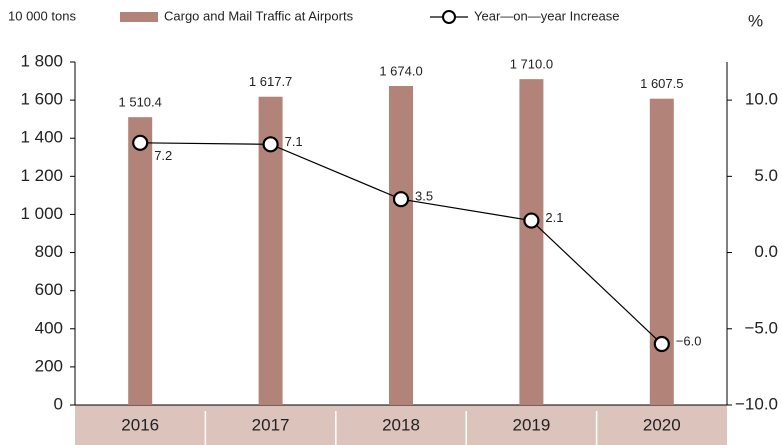 The image size is (782, 445). What do you see at coordinates (49, 251) in the screenshot?
I see `y-tick-label: 800` at bounding box center [49, 251].